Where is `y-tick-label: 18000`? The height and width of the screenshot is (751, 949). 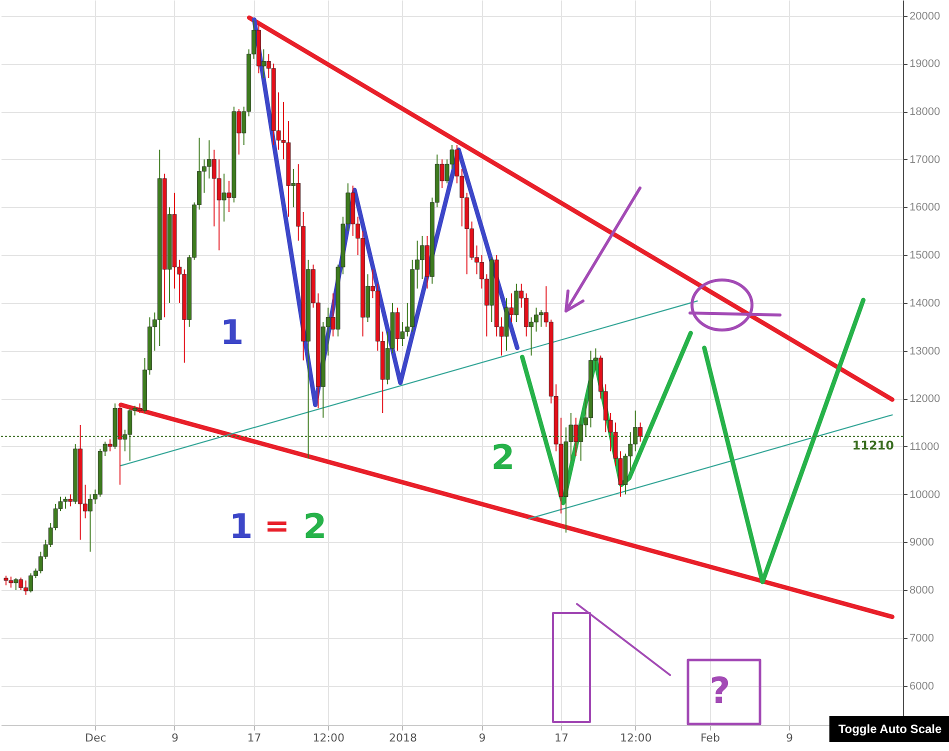
y-tick-label: 18000 is located at coordinates (925, 112).